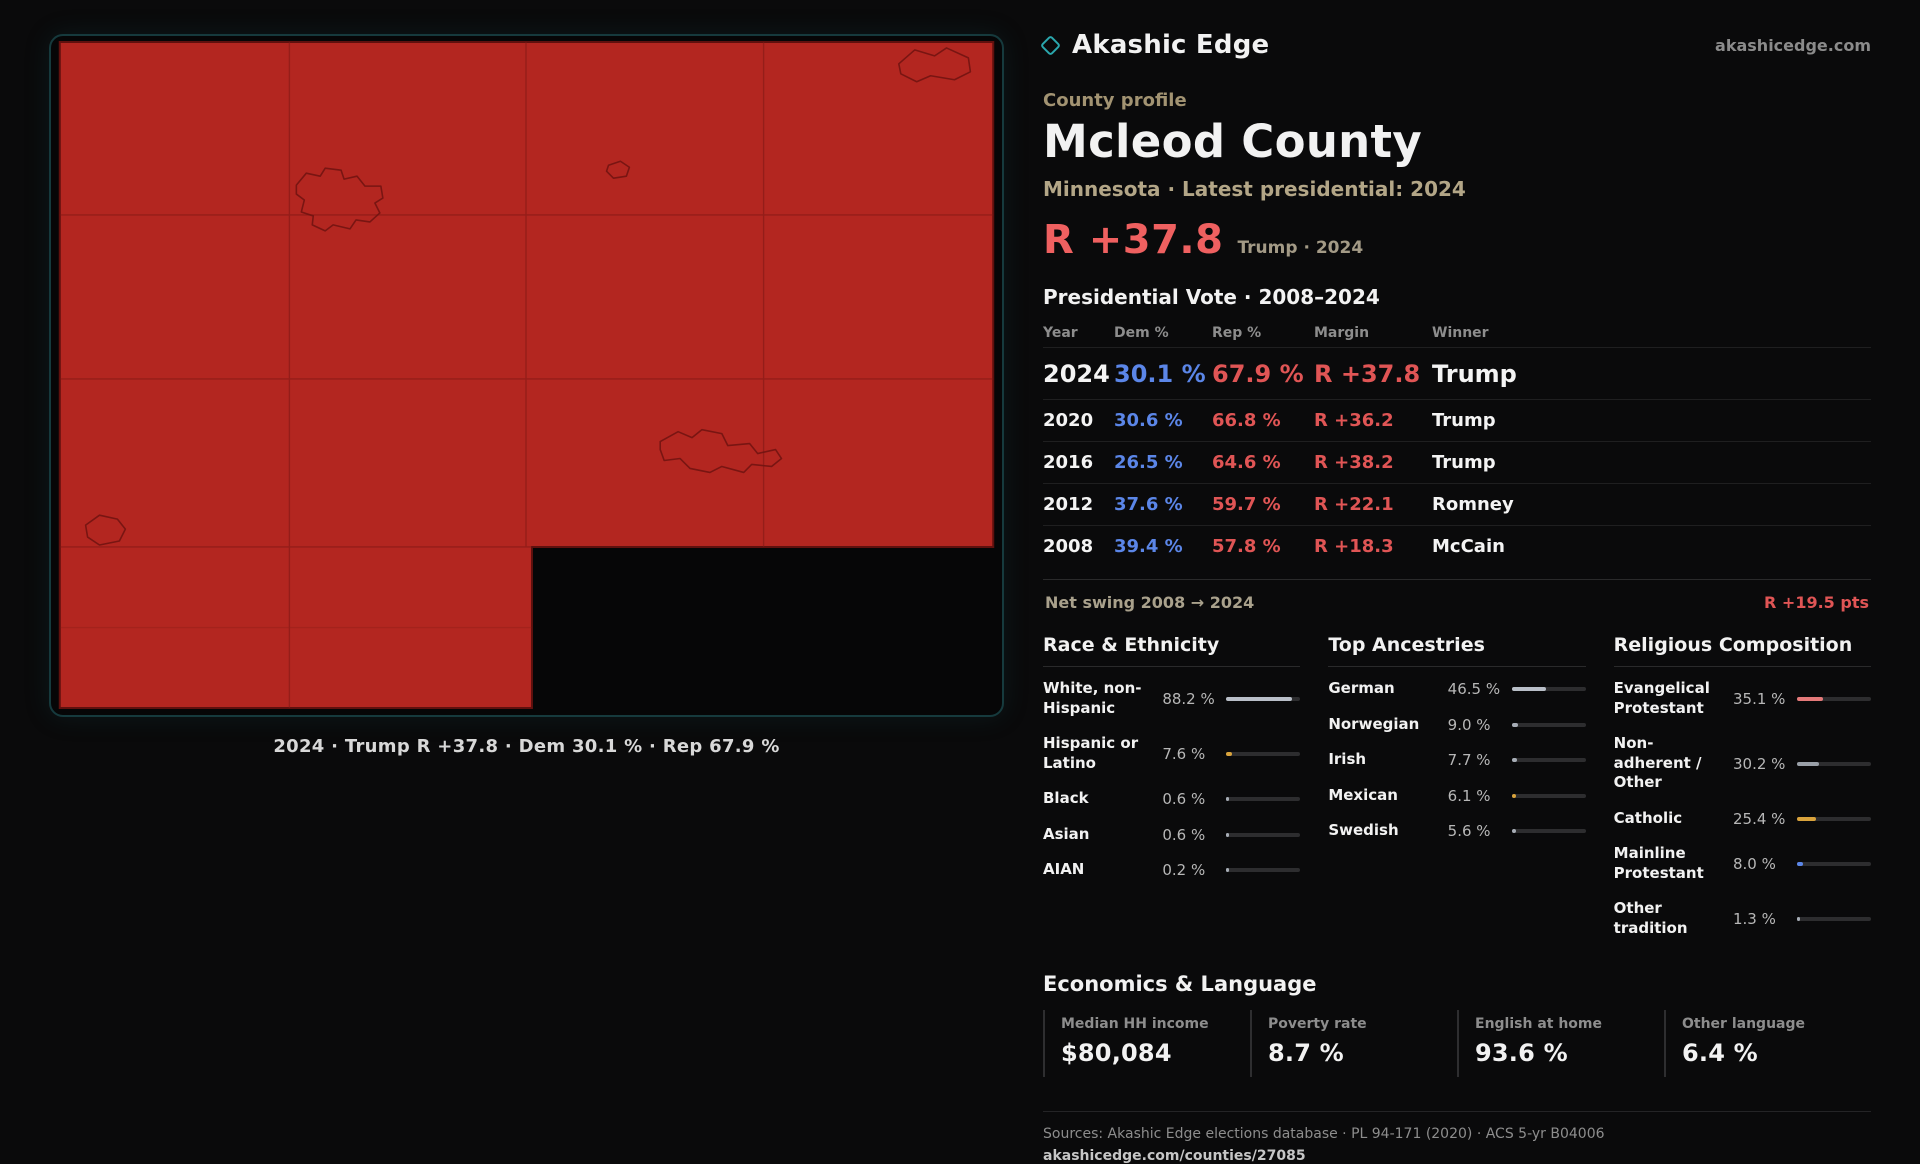  Describe the element at coordinates (1160, 373) in the screenshot. I see `vote-dem: 30.1 %` at that location.